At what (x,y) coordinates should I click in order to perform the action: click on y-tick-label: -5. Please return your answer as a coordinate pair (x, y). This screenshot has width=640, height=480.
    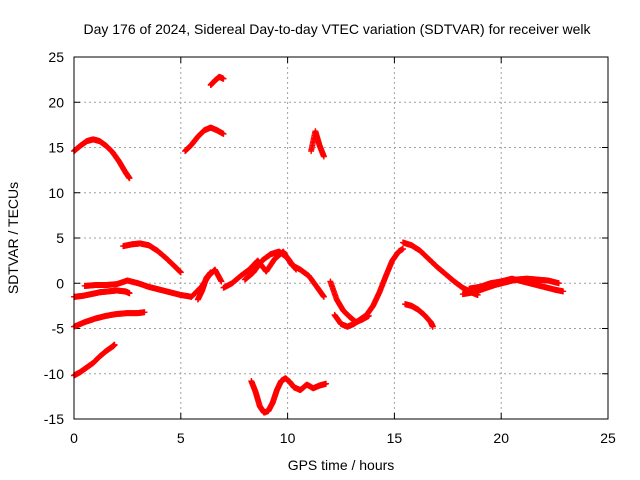
    Looking at the image, I should click on (58, 329).